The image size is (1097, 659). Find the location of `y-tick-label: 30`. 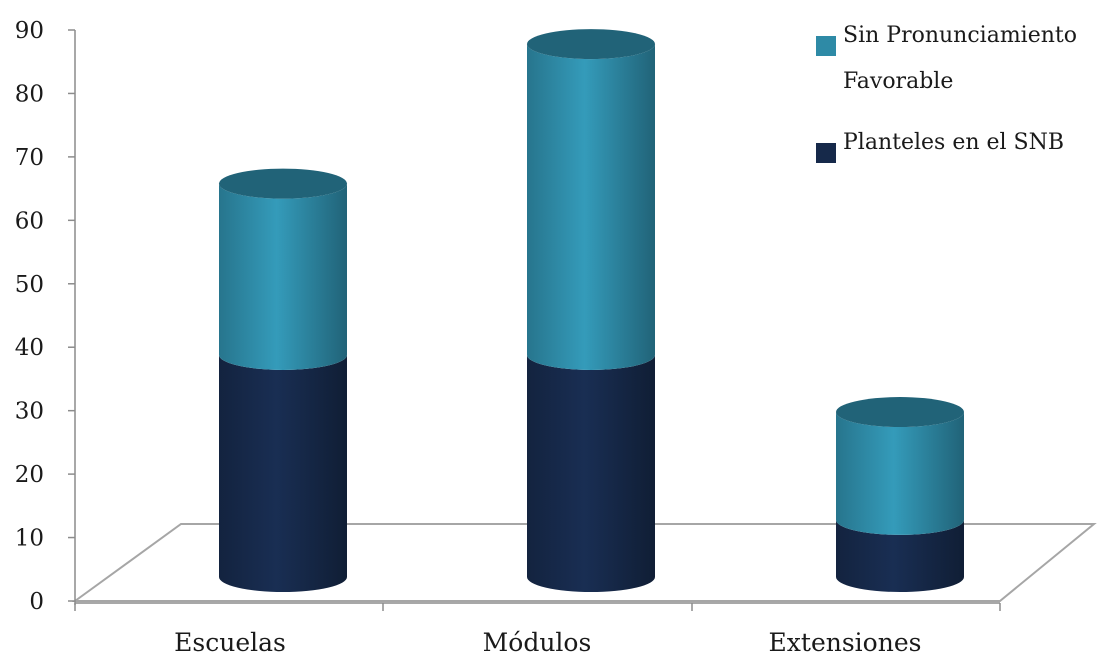

y-tick-label: 30 is located at coordinates (29, 412).